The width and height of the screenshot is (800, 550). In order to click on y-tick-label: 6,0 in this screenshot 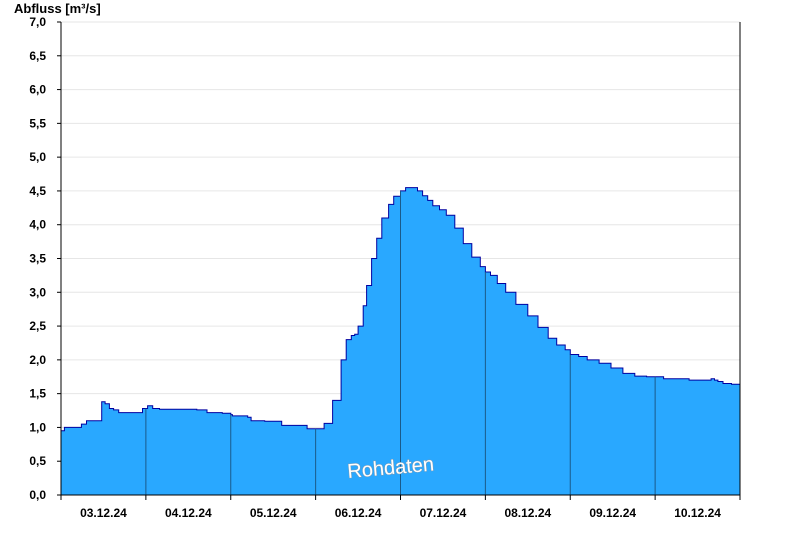, I will do `click(37, 90)`.